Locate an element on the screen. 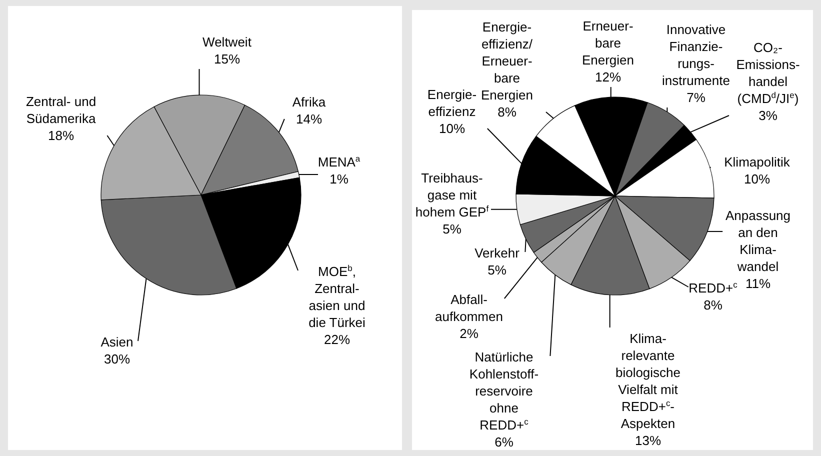 The width and height of the screenshot is (821, 456). slice-label: Afrika is located at coordinates (309, 102).